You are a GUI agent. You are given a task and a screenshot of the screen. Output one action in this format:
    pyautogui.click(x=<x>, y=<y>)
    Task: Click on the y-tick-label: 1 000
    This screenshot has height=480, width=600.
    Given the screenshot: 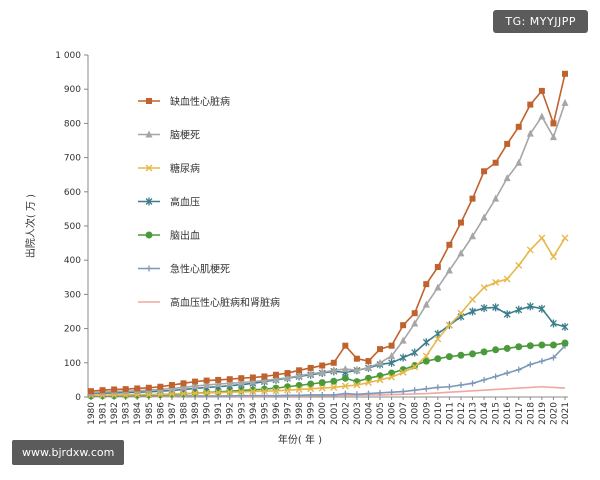 What is the action you would take?
    pyautogui.click(x=68, y=56)
    